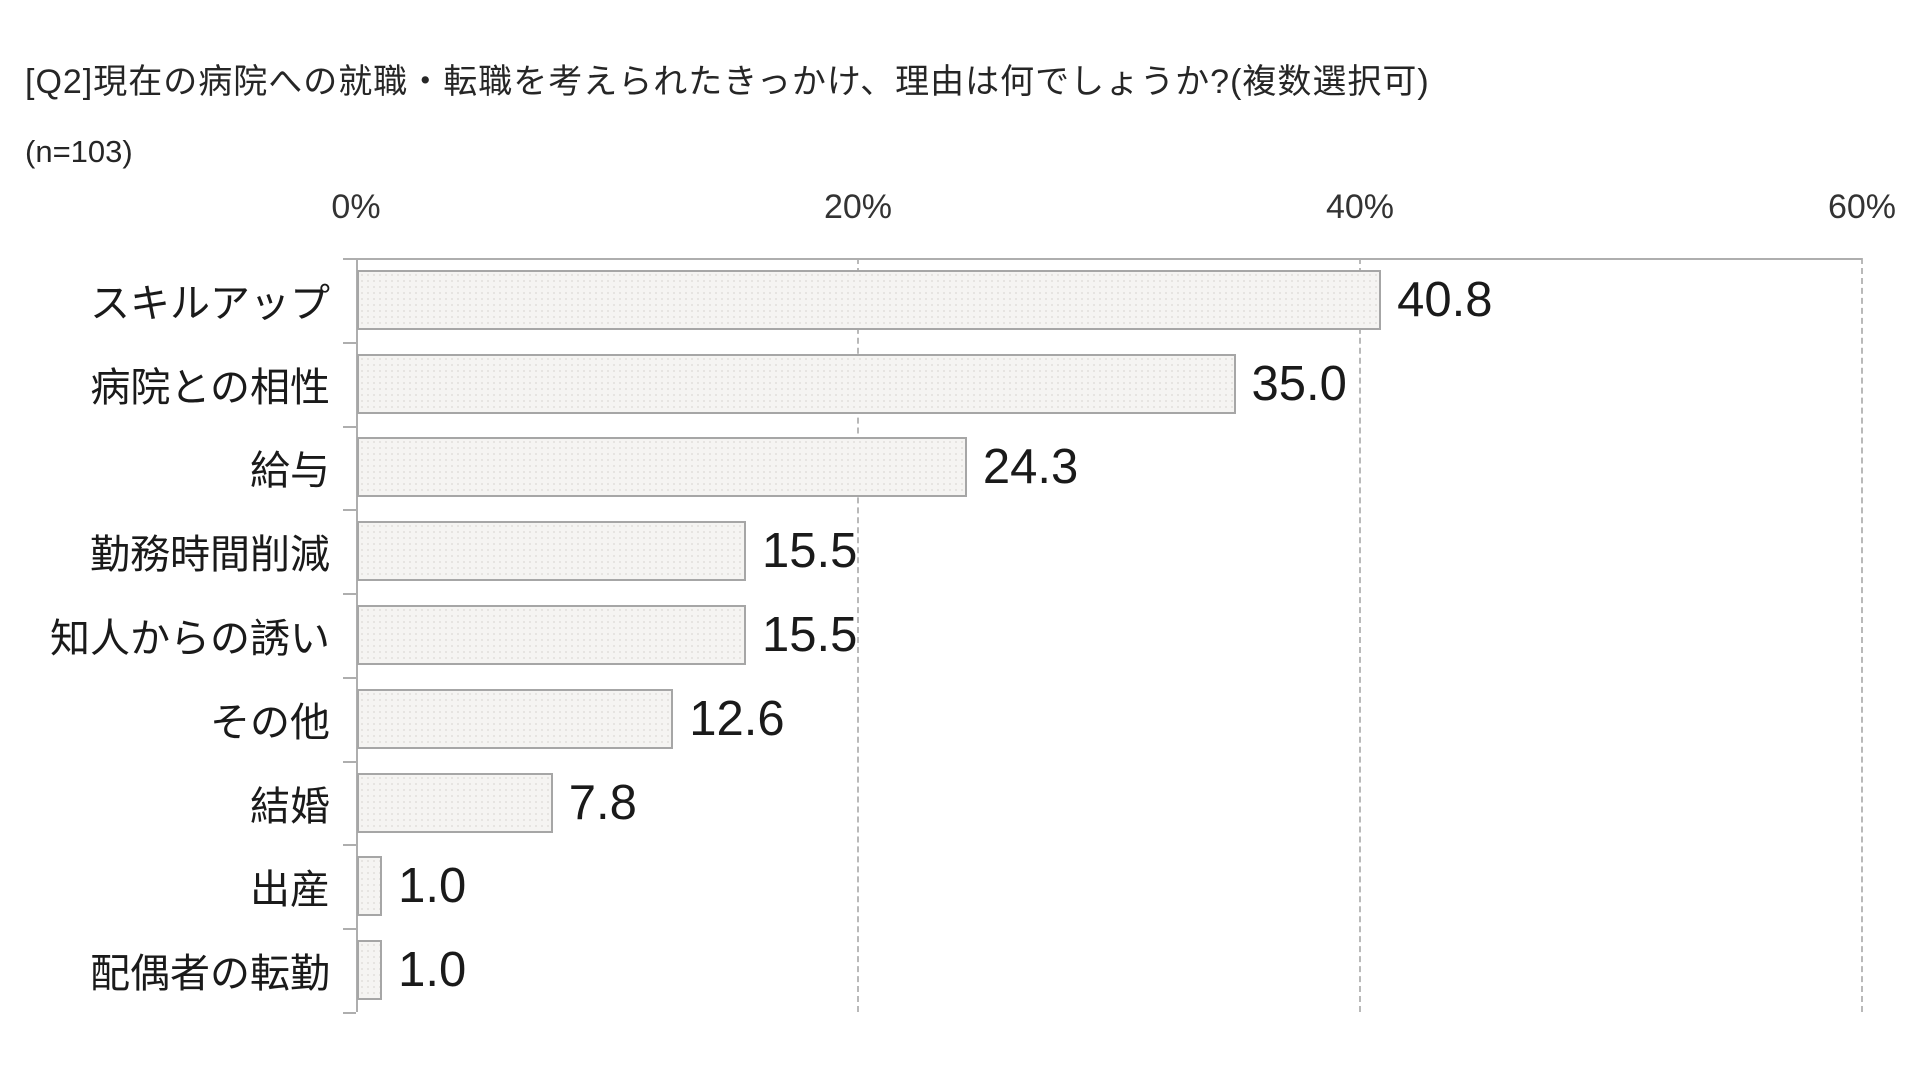  Describe the element at coordinates (270, 722) in the screenshot. I see `category-label: その他` at that location.